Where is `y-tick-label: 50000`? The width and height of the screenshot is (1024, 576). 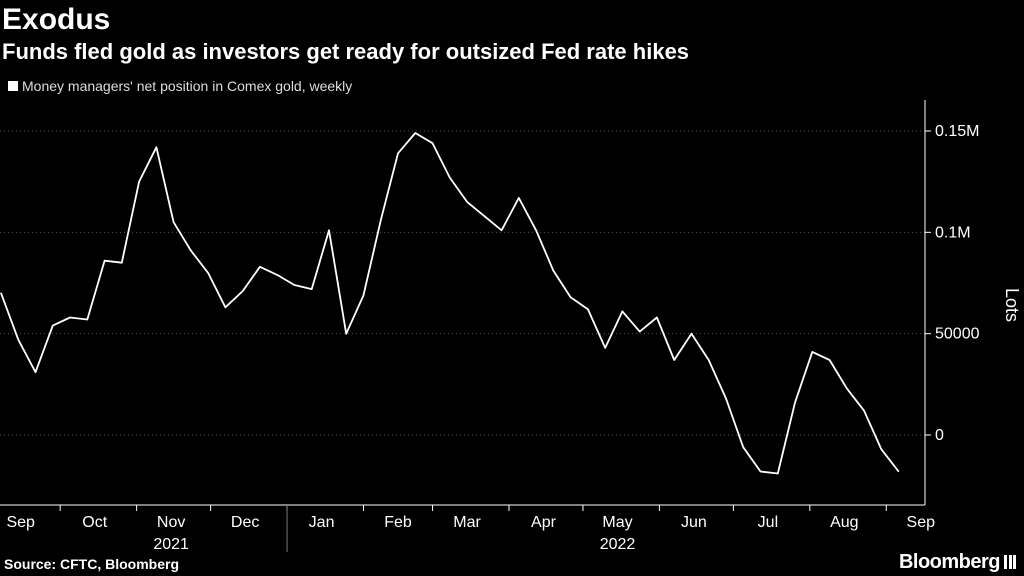 y-tick-label: 50000 is located at coordinates (957, 334).